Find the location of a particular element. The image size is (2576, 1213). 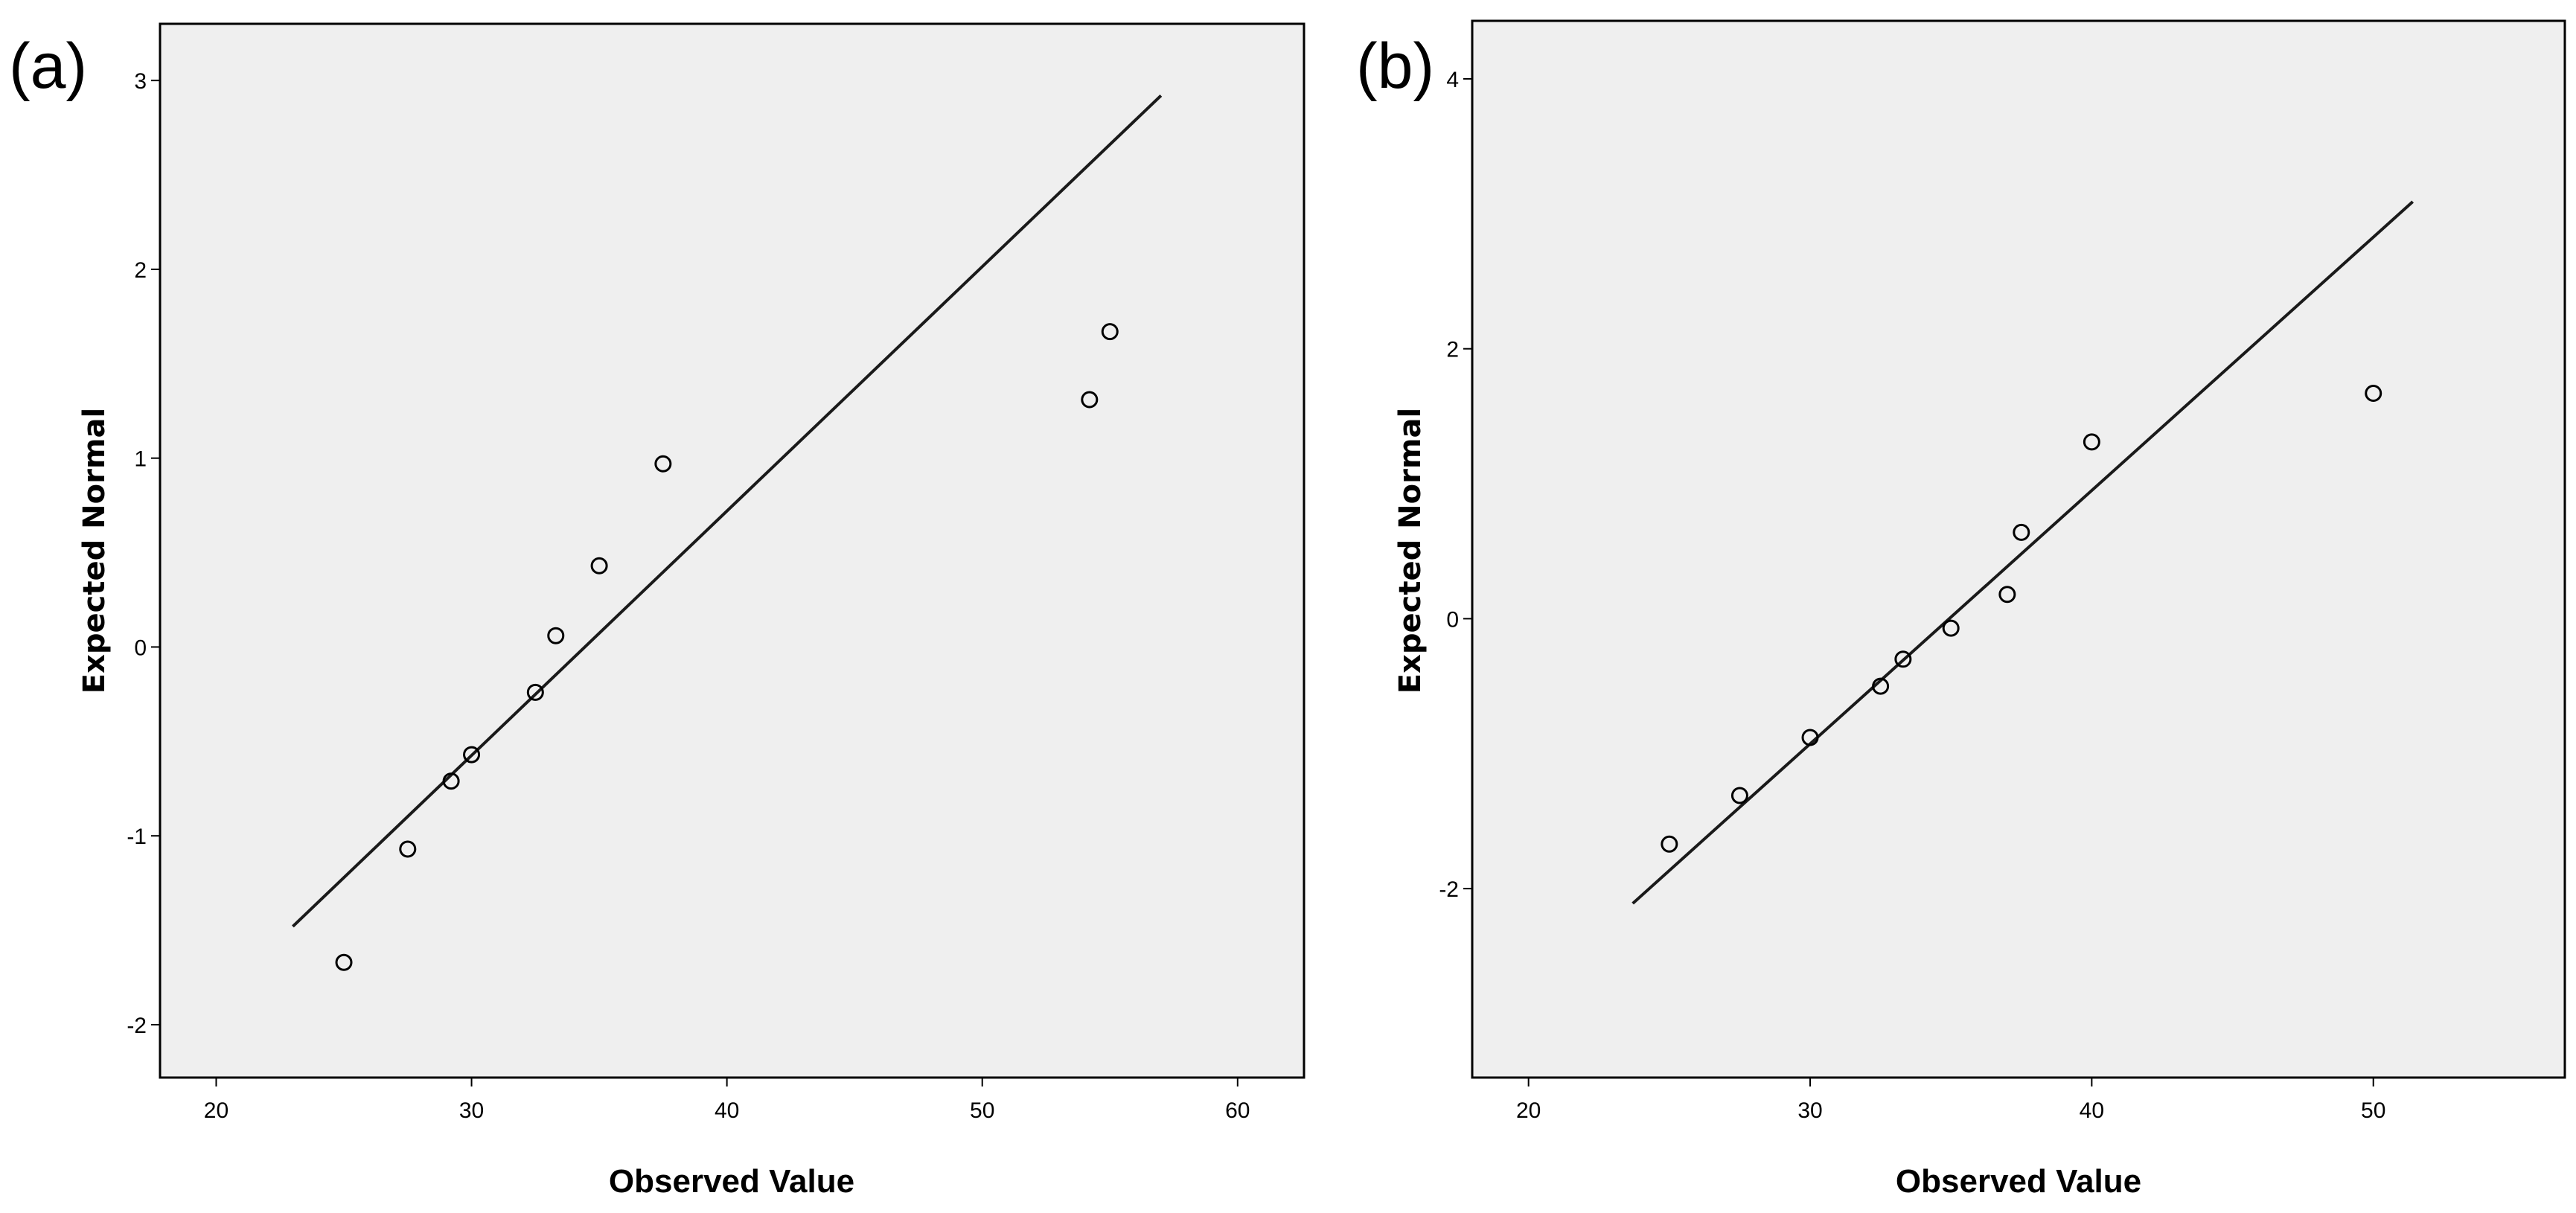

panel-label: (a) is located at coordinates (48, 66).